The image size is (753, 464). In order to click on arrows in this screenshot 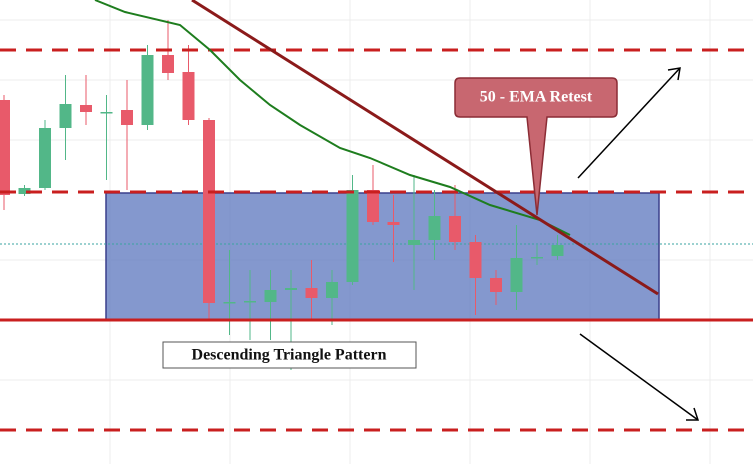, I will do `click(638, 244)`.